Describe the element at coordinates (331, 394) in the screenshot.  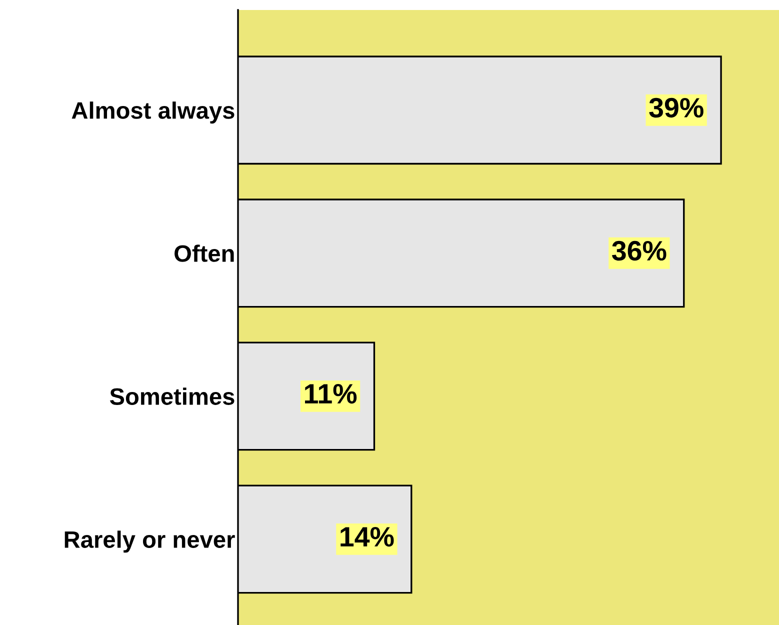
I see `data-label: 11%` at that location.